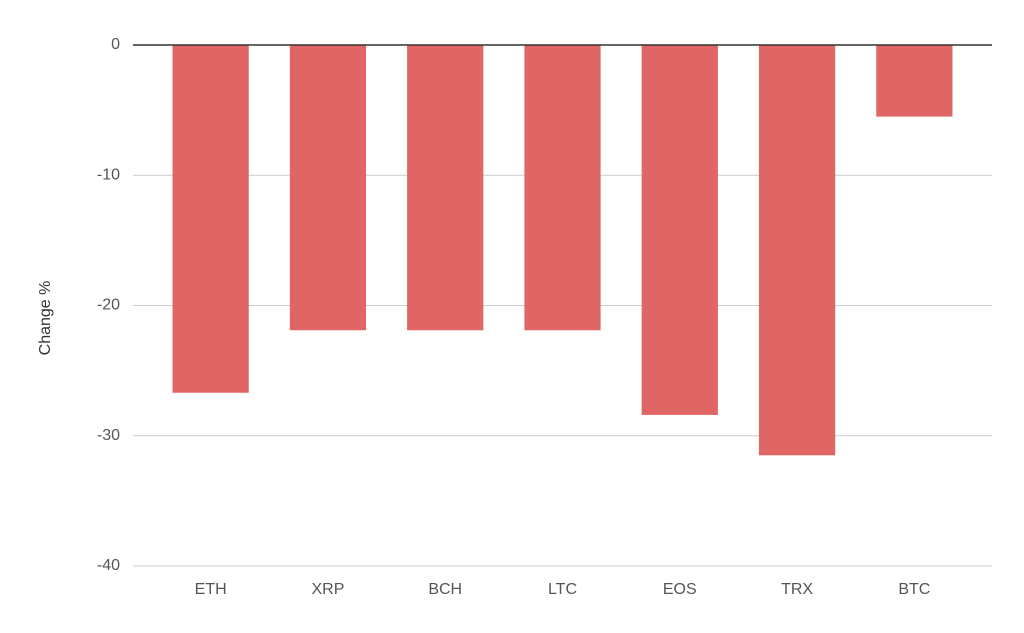 The width and height of the screenshot is (1024, 633). I want to click on x-tick-label: ETH, so click(211, 589).